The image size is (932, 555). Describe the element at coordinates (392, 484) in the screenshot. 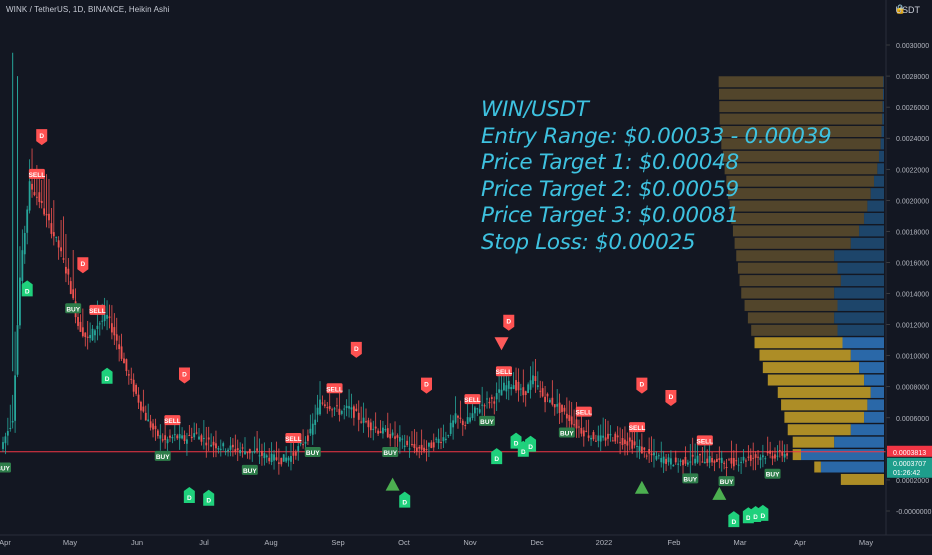

I see `signal-triangle` at that location.